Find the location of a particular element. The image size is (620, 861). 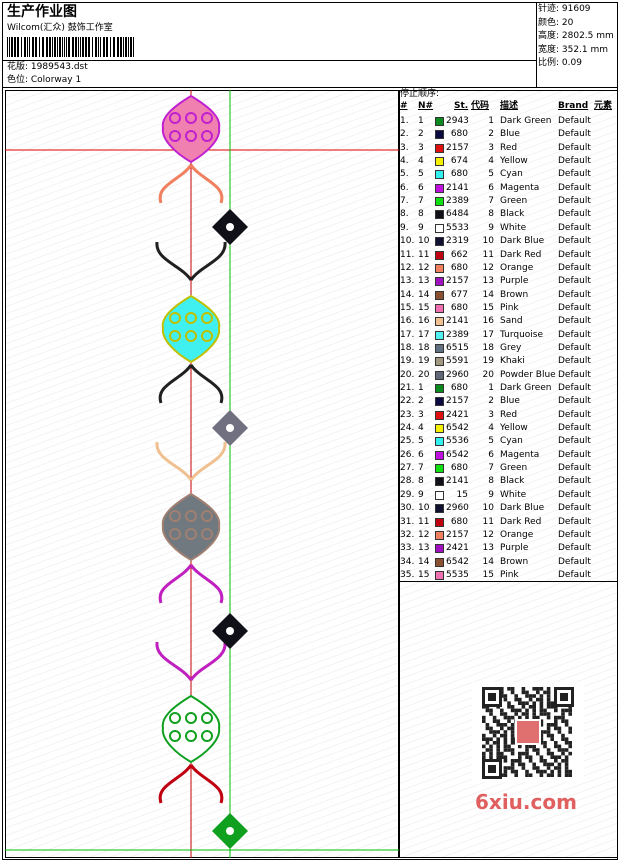

row-code: 8 is located at coordinates (491, 214).